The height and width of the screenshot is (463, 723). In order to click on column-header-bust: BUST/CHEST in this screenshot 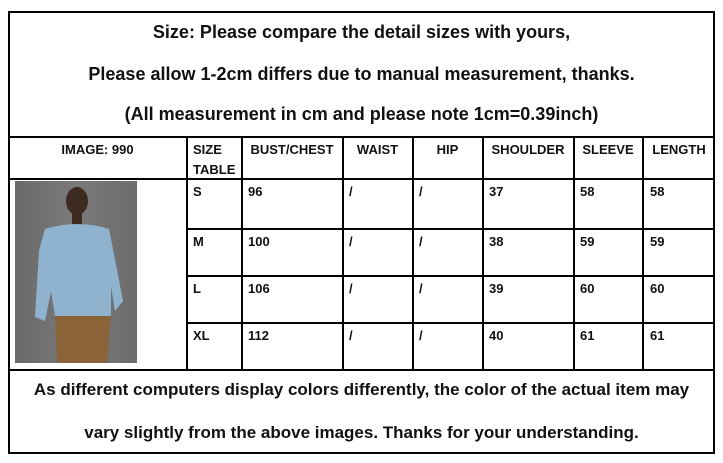, I will do `click(292, 149)`.